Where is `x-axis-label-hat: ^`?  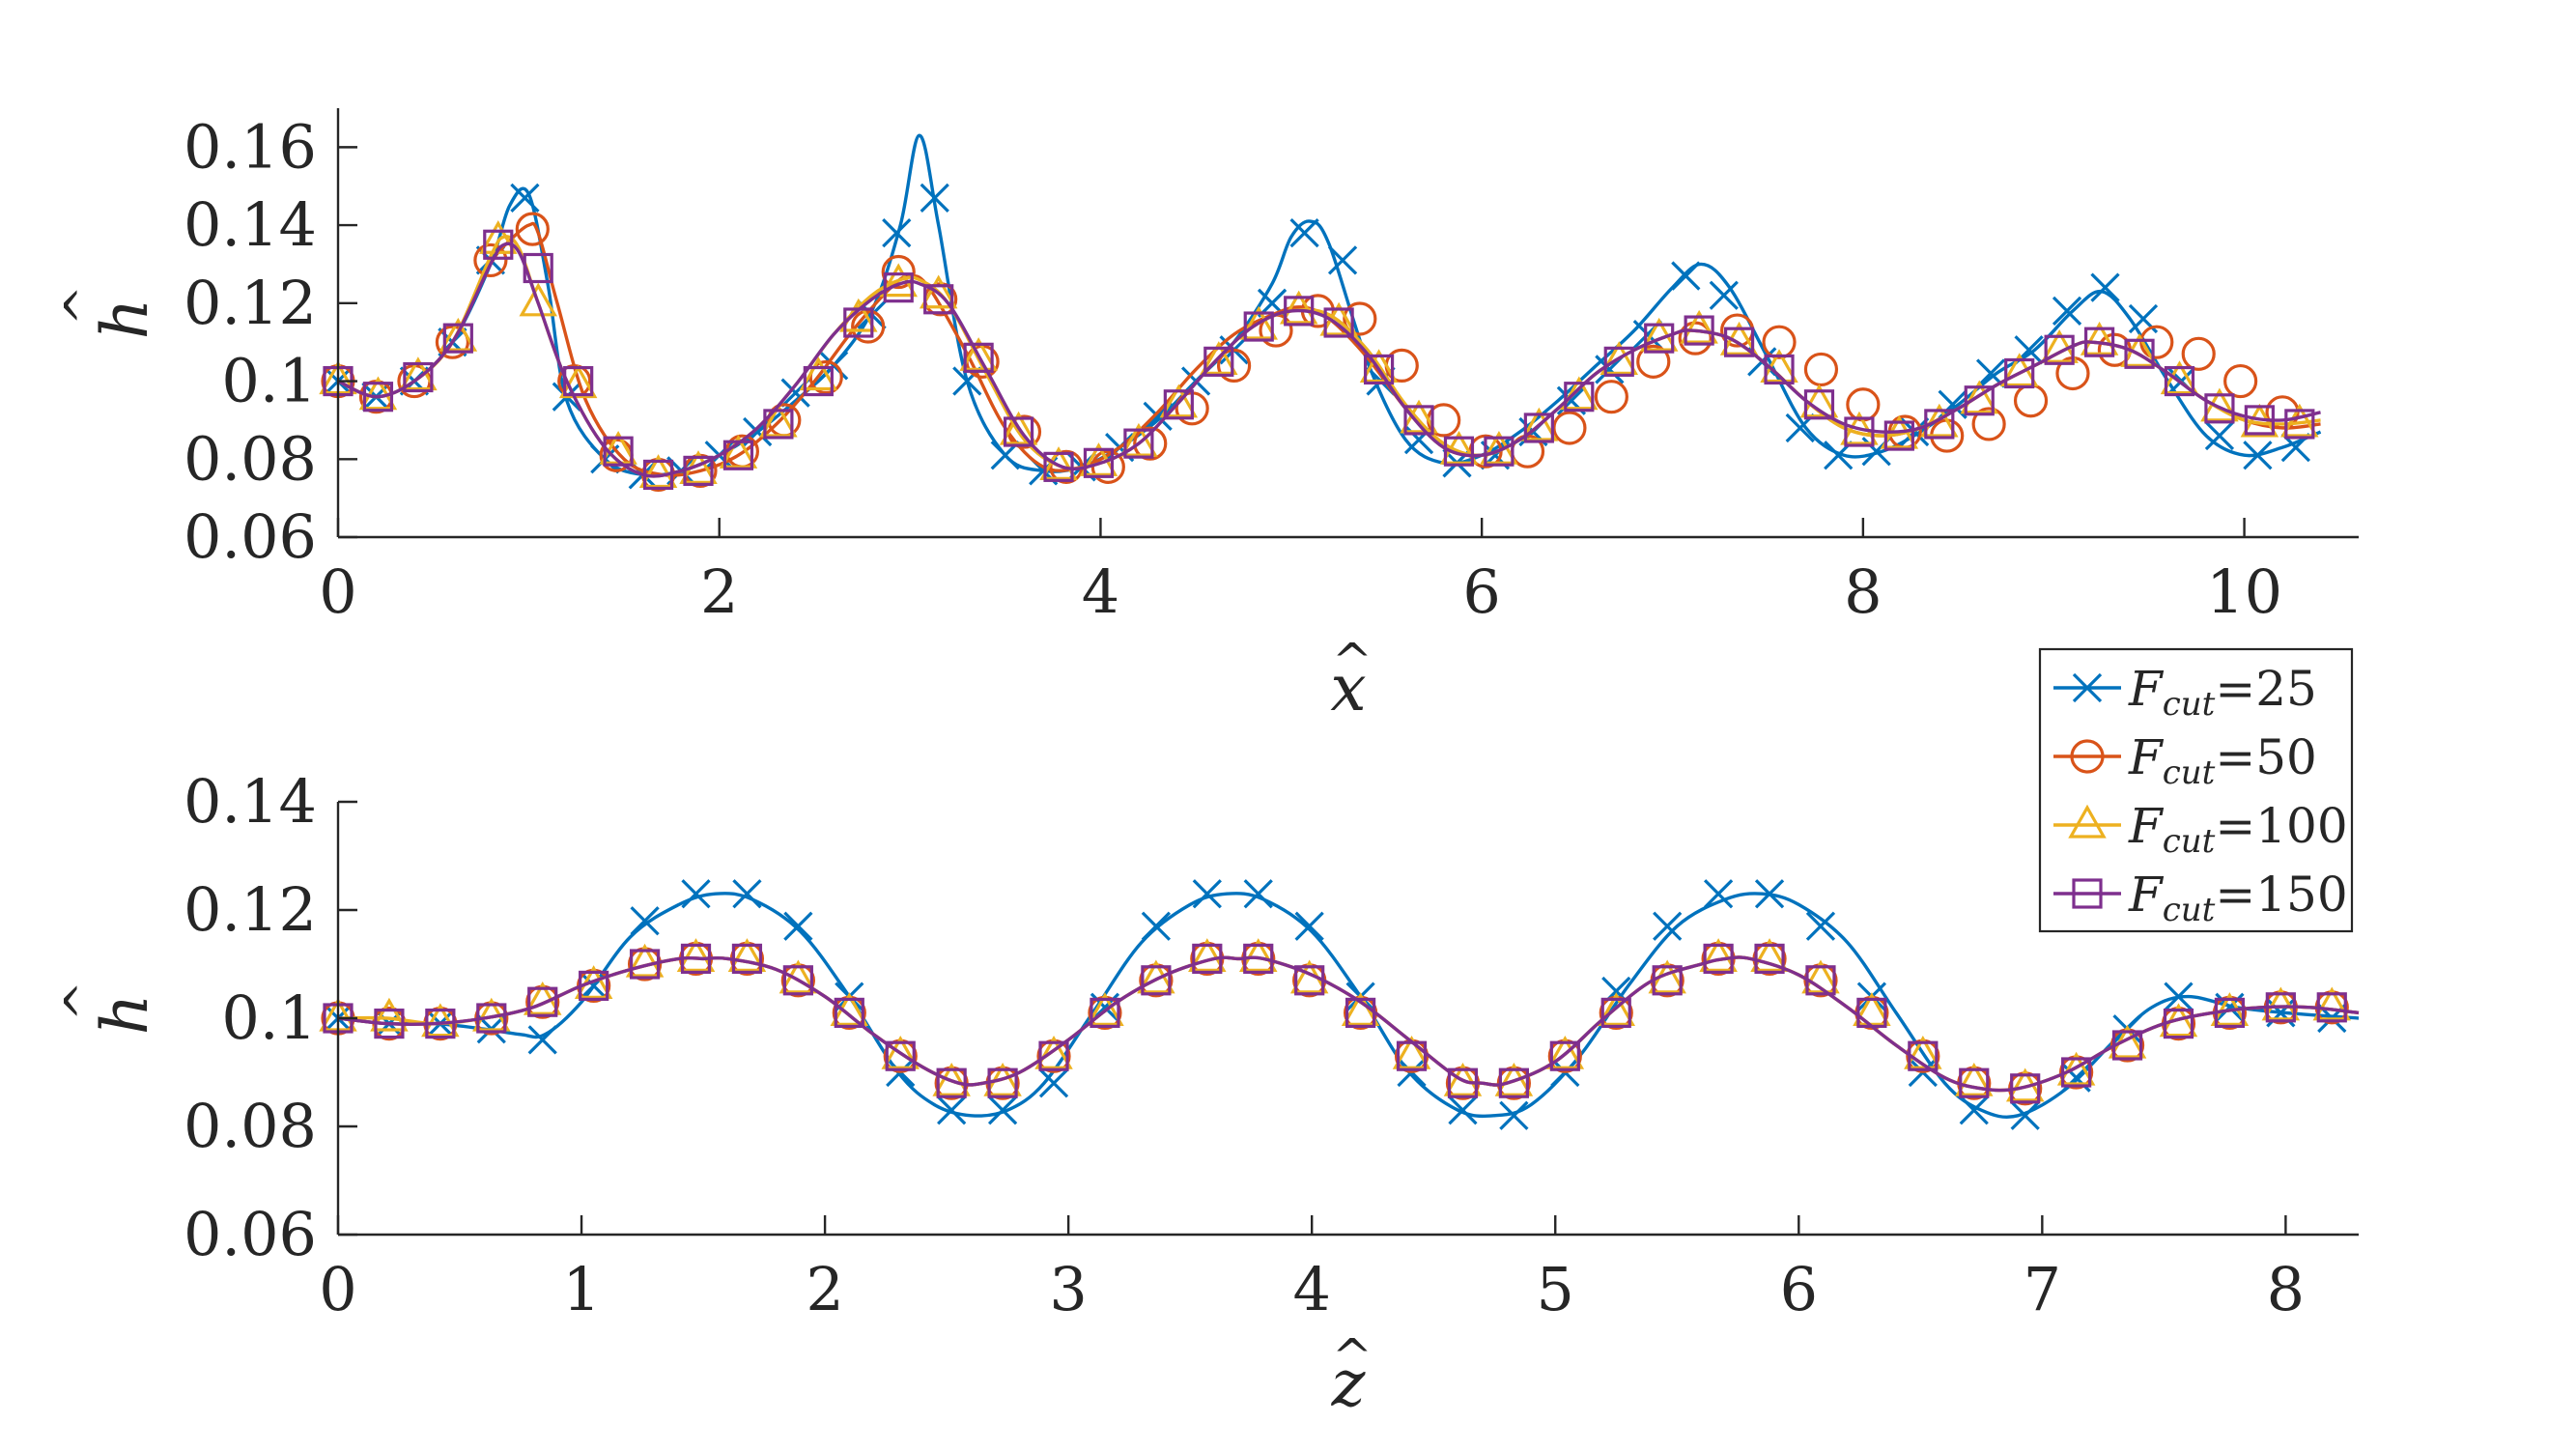 x-axis-label-hat: ^ is located at coordinates (1352, 661).